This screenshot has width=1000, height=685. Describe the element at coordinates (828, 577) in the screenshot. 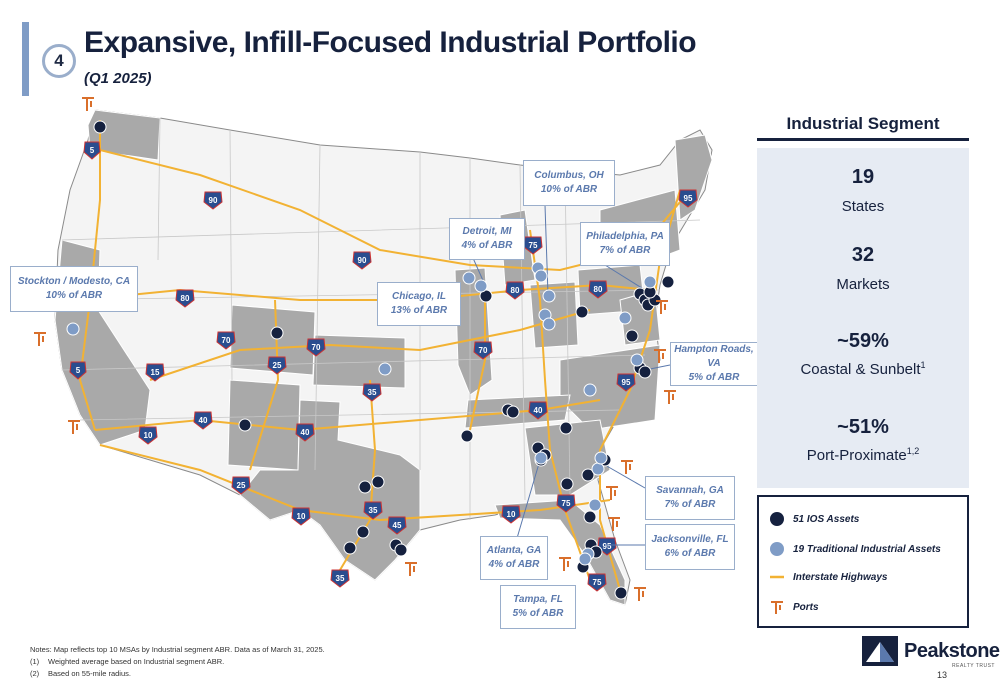

I see `legend-item-highways: Interstate Highways` at that location.